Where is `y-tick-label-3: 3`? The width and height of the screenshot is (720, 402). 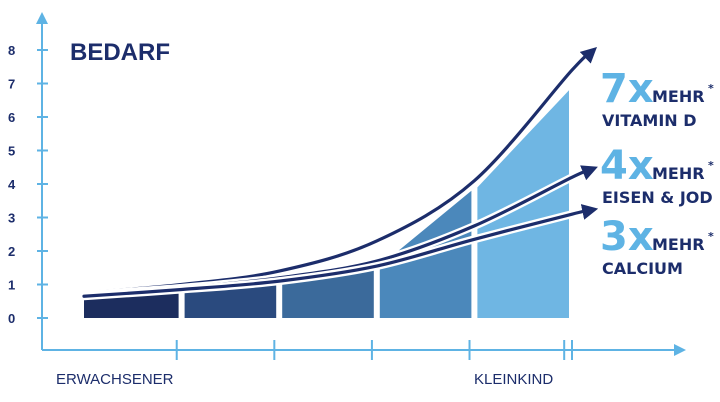
y-tick-label-3: 3 is located at coordinates (11, 218).